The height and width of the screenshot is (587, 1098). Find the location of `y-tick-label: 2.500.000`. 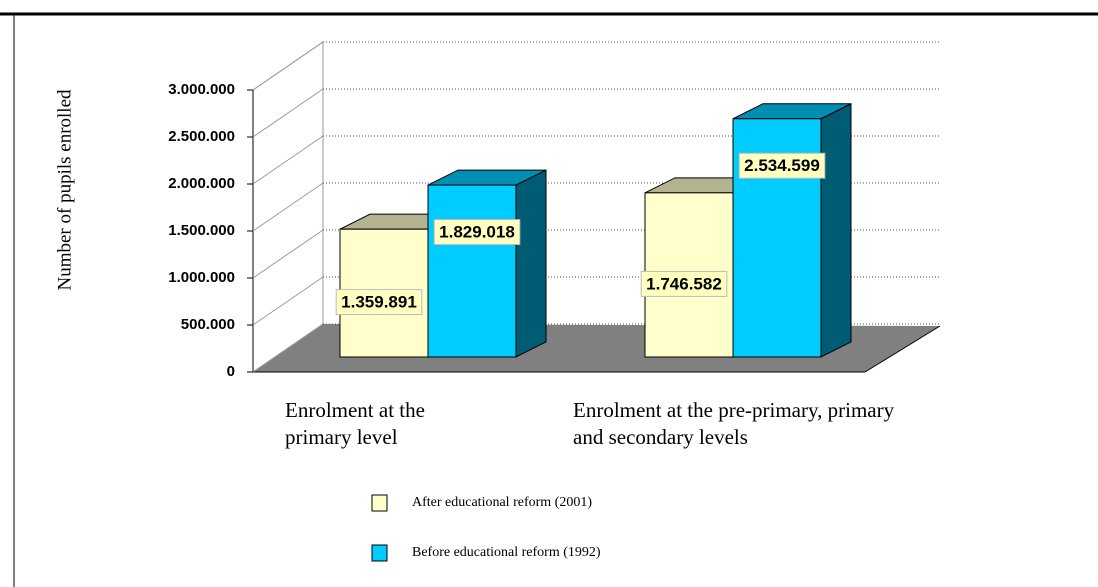

y-tick-label: 2.500.000 is located at coordinates (201, 136).